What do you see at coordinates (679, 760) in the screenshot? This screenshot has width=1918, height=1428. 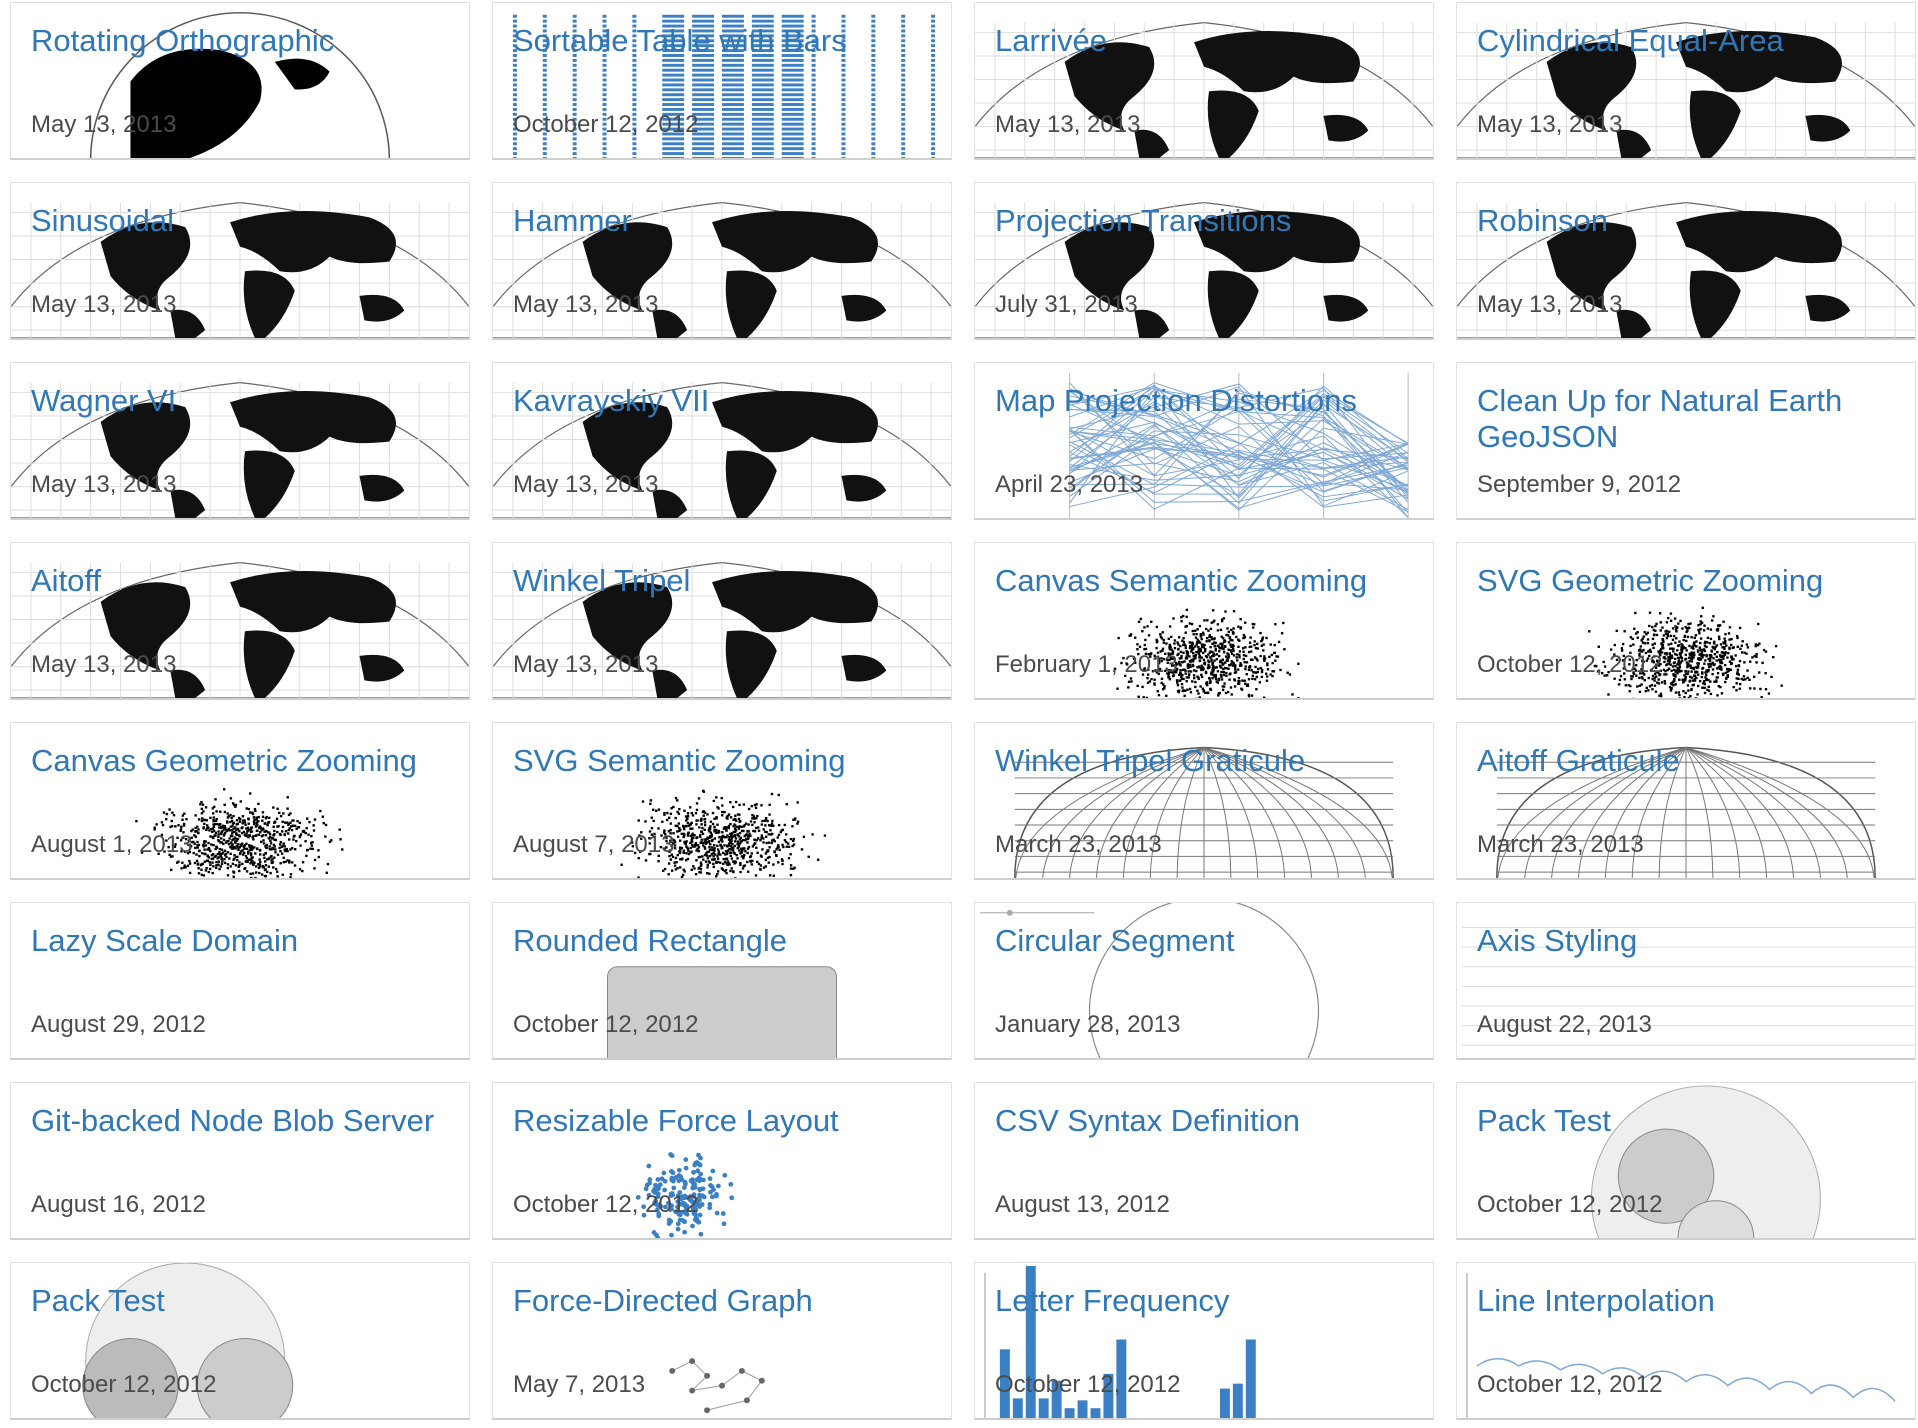 I see `card-title: SVG Semantic Zooming` at bounding box center [679, 760].